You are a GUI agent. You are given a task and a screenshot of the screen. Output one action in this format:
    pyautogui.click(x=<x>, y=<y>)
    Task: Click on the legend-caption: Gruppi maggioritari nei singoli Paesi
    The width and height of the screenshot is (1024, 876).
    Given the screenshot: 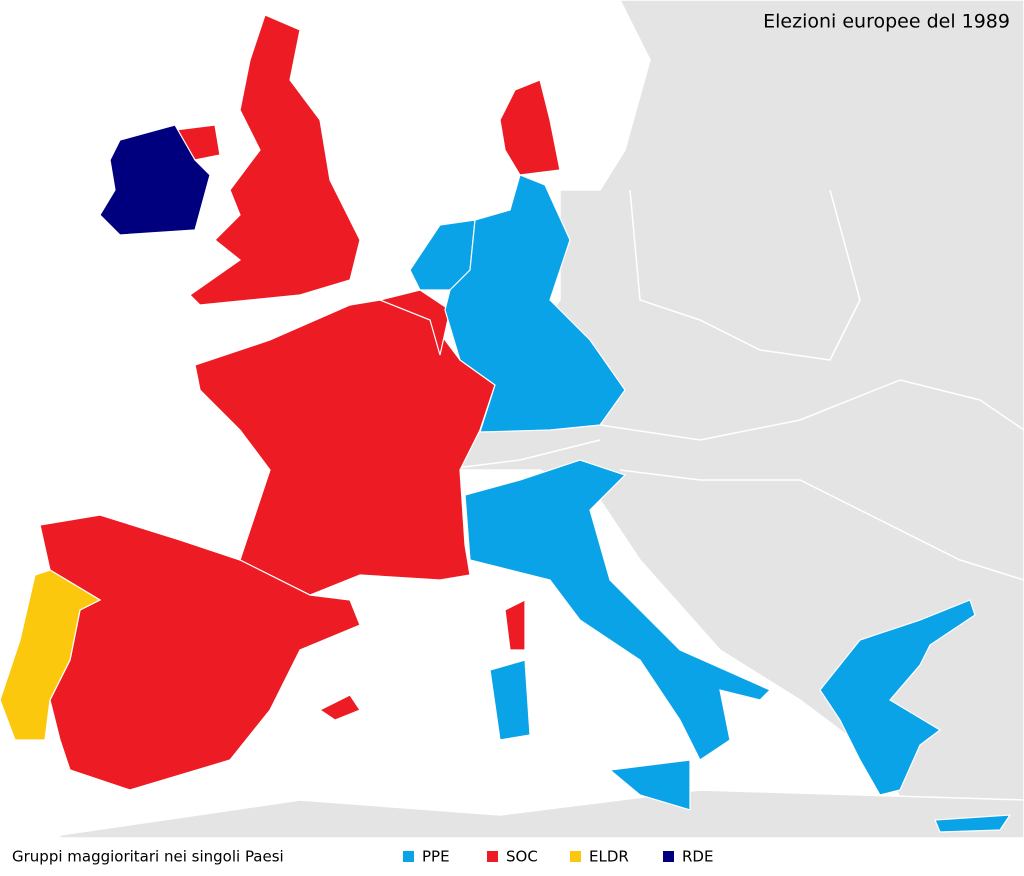 What is the action you would take?
    pyautogui.click(x=148, y=857)
    